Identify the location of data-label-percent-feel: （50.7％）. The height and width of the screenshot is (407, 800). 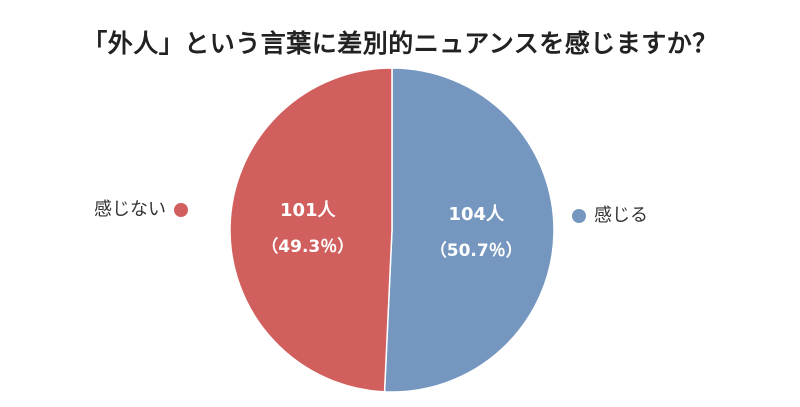
(476, 250).